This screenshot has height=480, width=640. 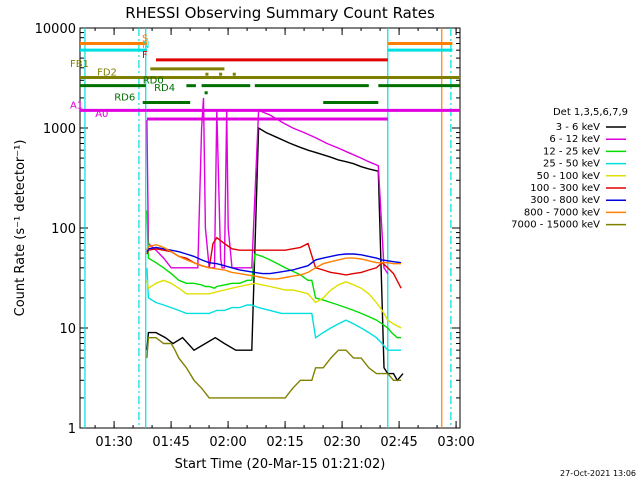 What do you see at coordinates (67, 329) in the screenshot?
I see `y-tick-label: 10` at bounding box center [67, 329].